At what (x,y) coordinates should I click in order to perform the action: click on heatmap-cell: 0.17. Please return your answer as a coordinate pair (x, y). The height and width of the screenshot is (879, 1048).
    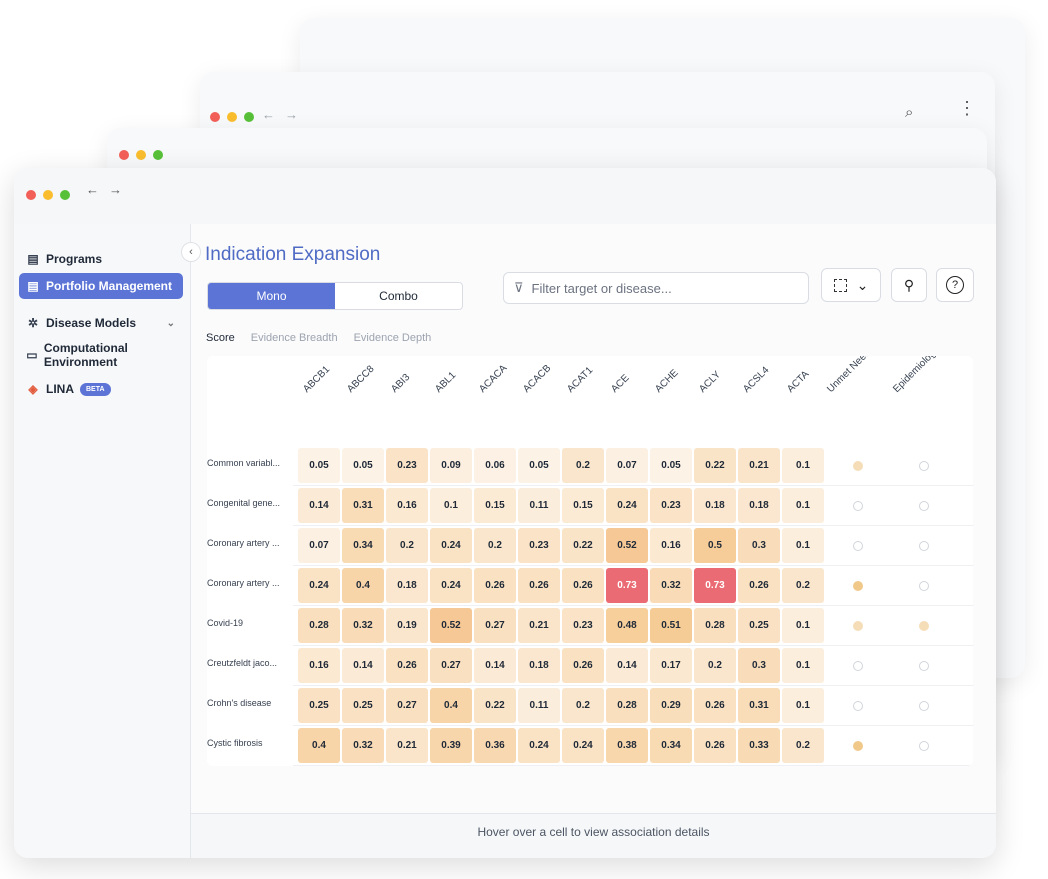
    Looking at the image, I should click on (671, 665).